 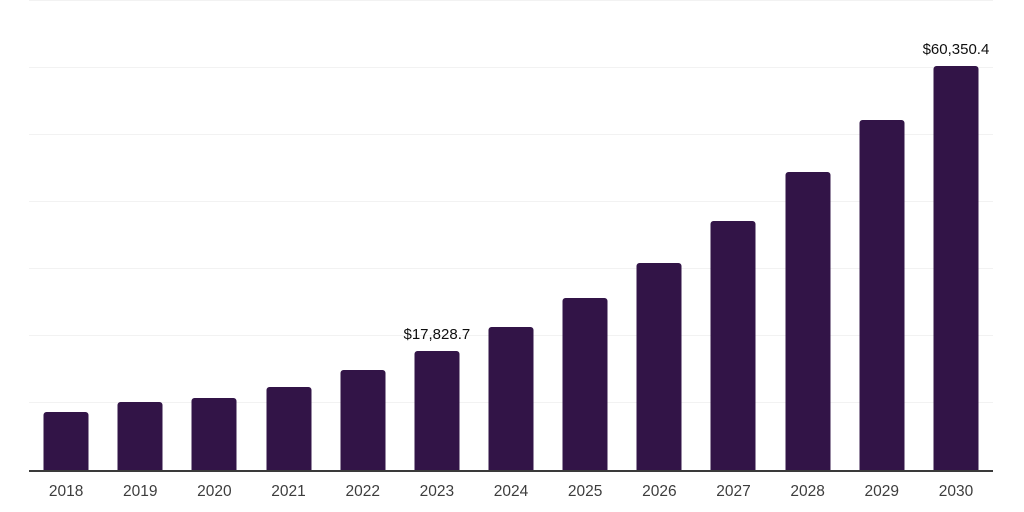 What do you see at coordinates (956, 491) in the screenshot?
I see `x-tick-label-2030: 2030` at bounding box center [956, 491].